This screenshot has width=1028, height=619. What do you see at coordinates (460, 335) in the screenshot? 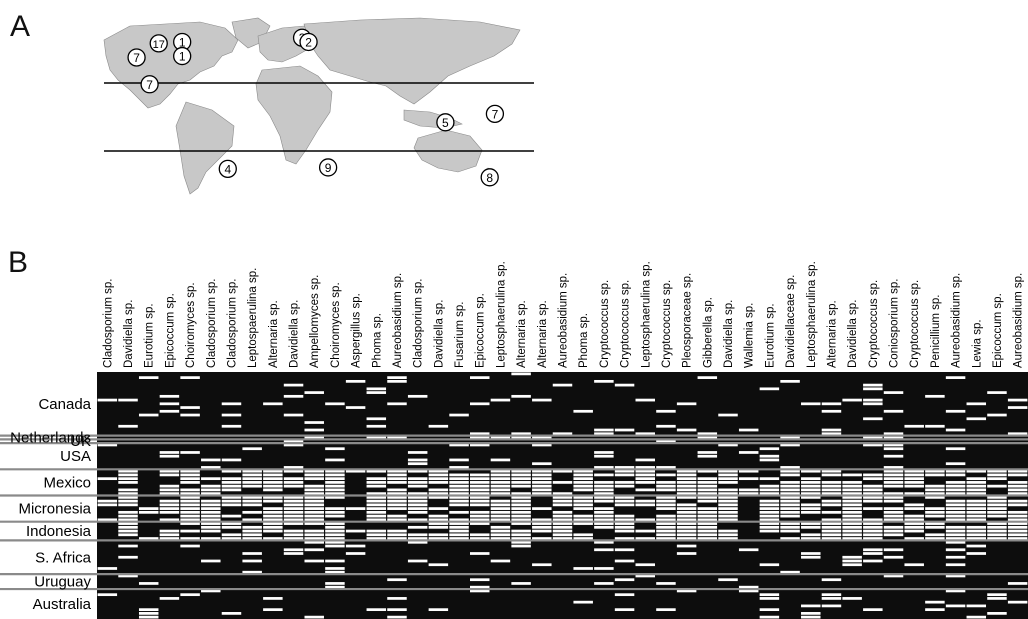
I see `species-label: Fusarium sp.` at bounding box center [460, 335].